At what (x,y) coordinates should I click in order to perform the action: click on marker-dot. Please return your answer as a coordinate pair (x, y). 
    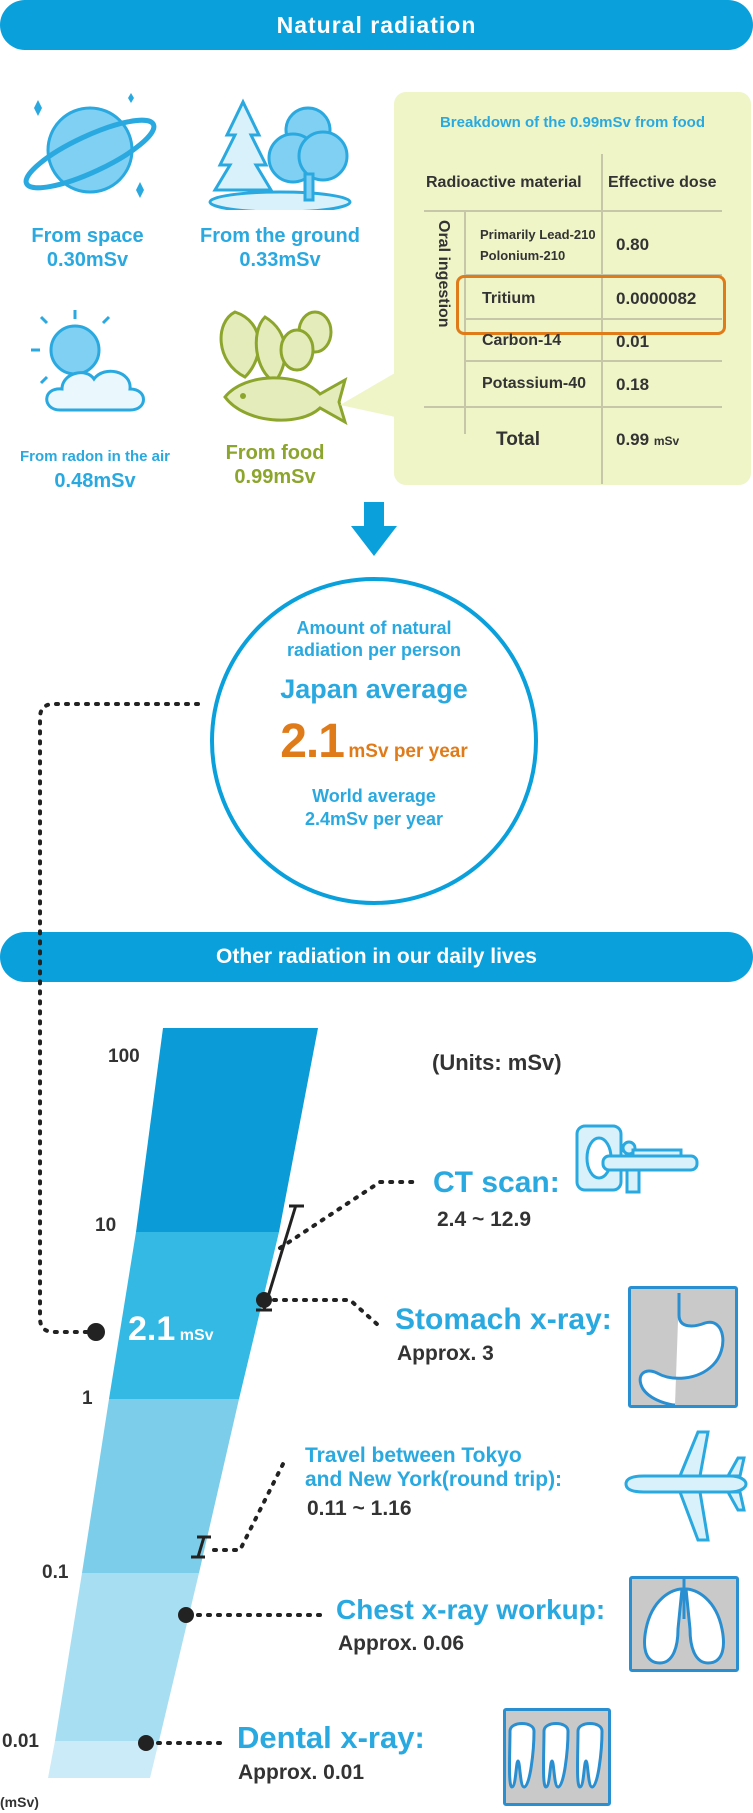
    Looking at the image, I should click on (96, 1332).